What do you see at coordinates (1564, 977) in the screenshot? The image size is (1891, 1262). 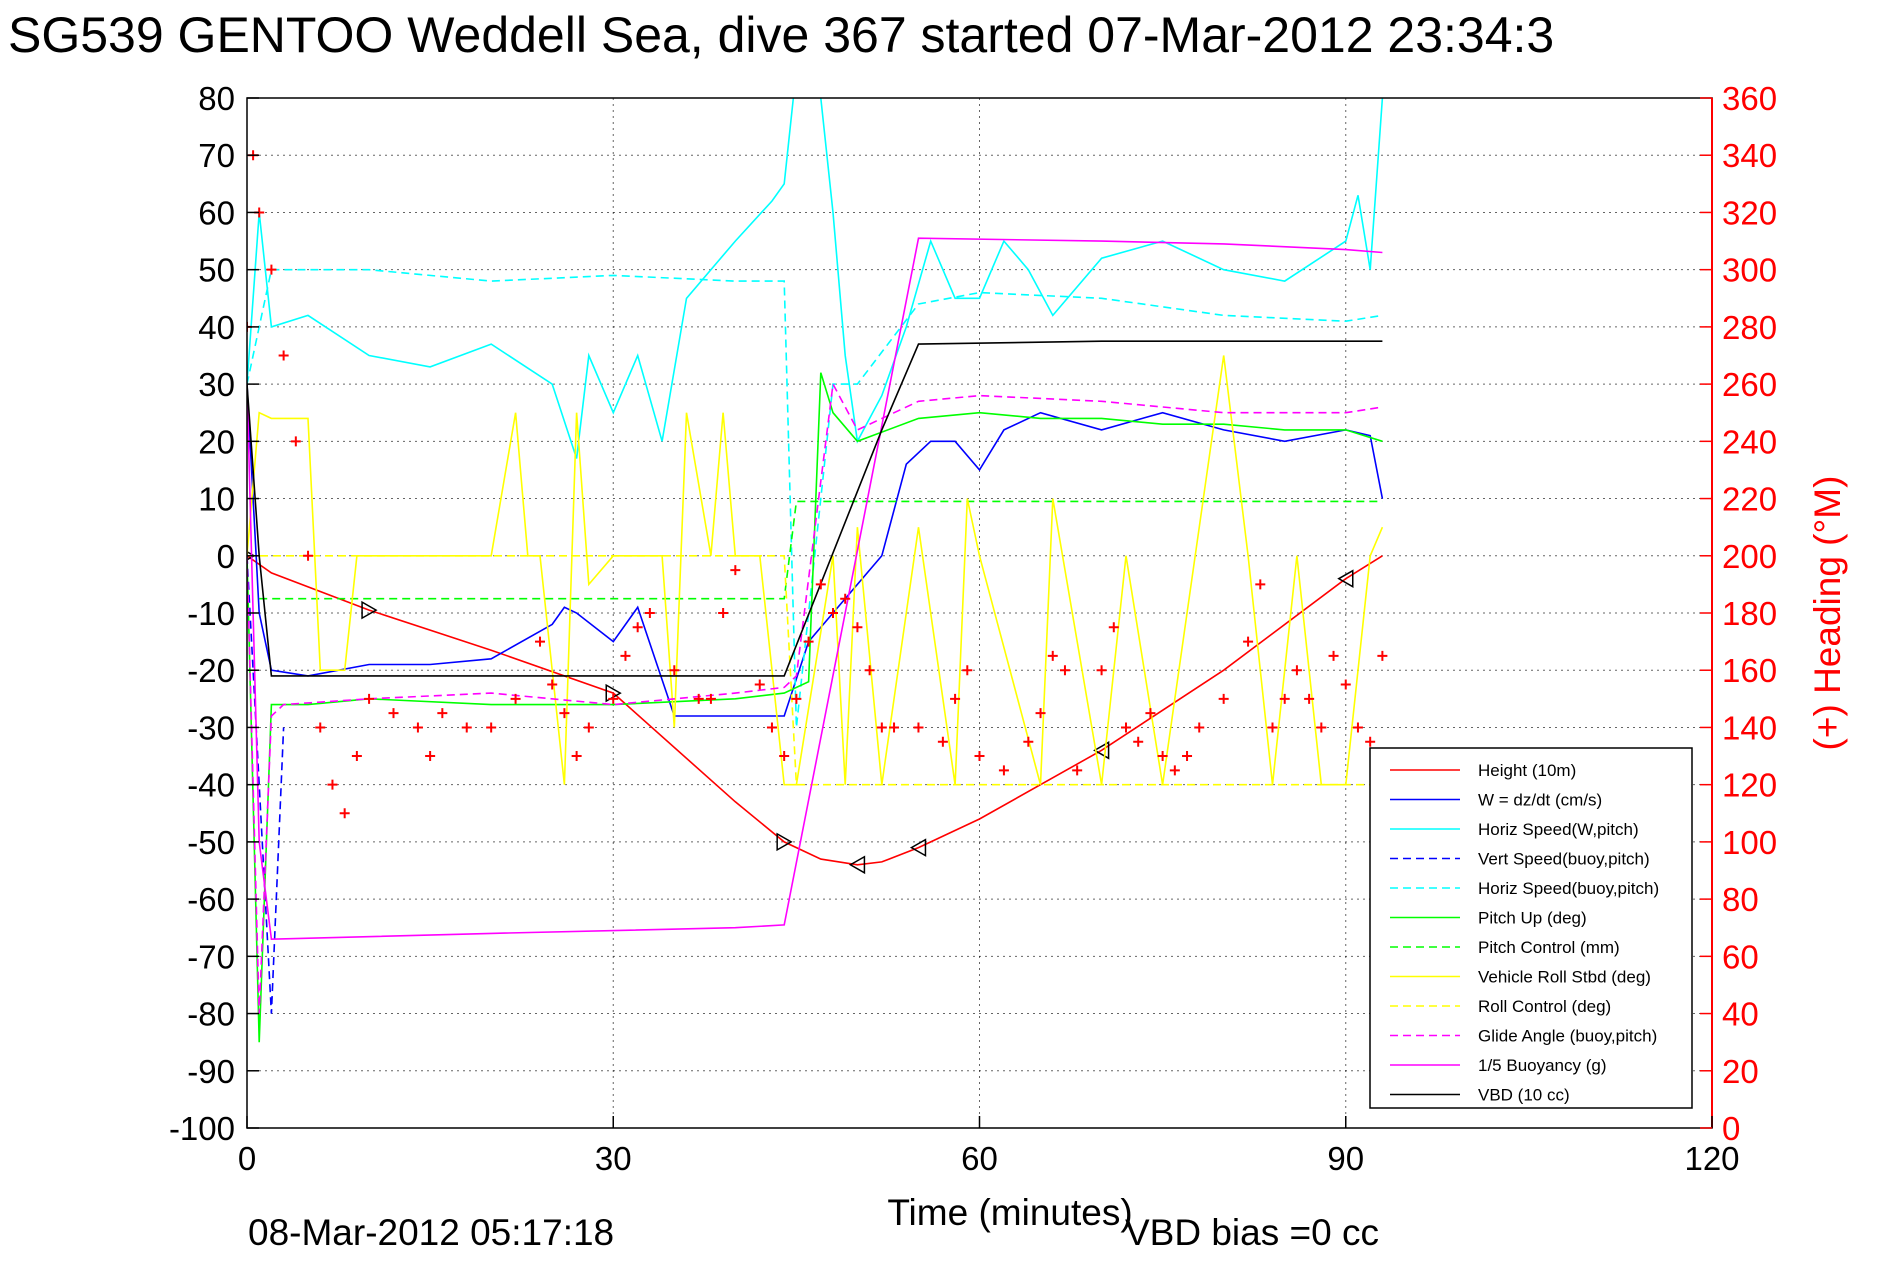 I see `legend-entry: Vehicle Roll Stbd (deg)` at bounding box center [1564, 977].